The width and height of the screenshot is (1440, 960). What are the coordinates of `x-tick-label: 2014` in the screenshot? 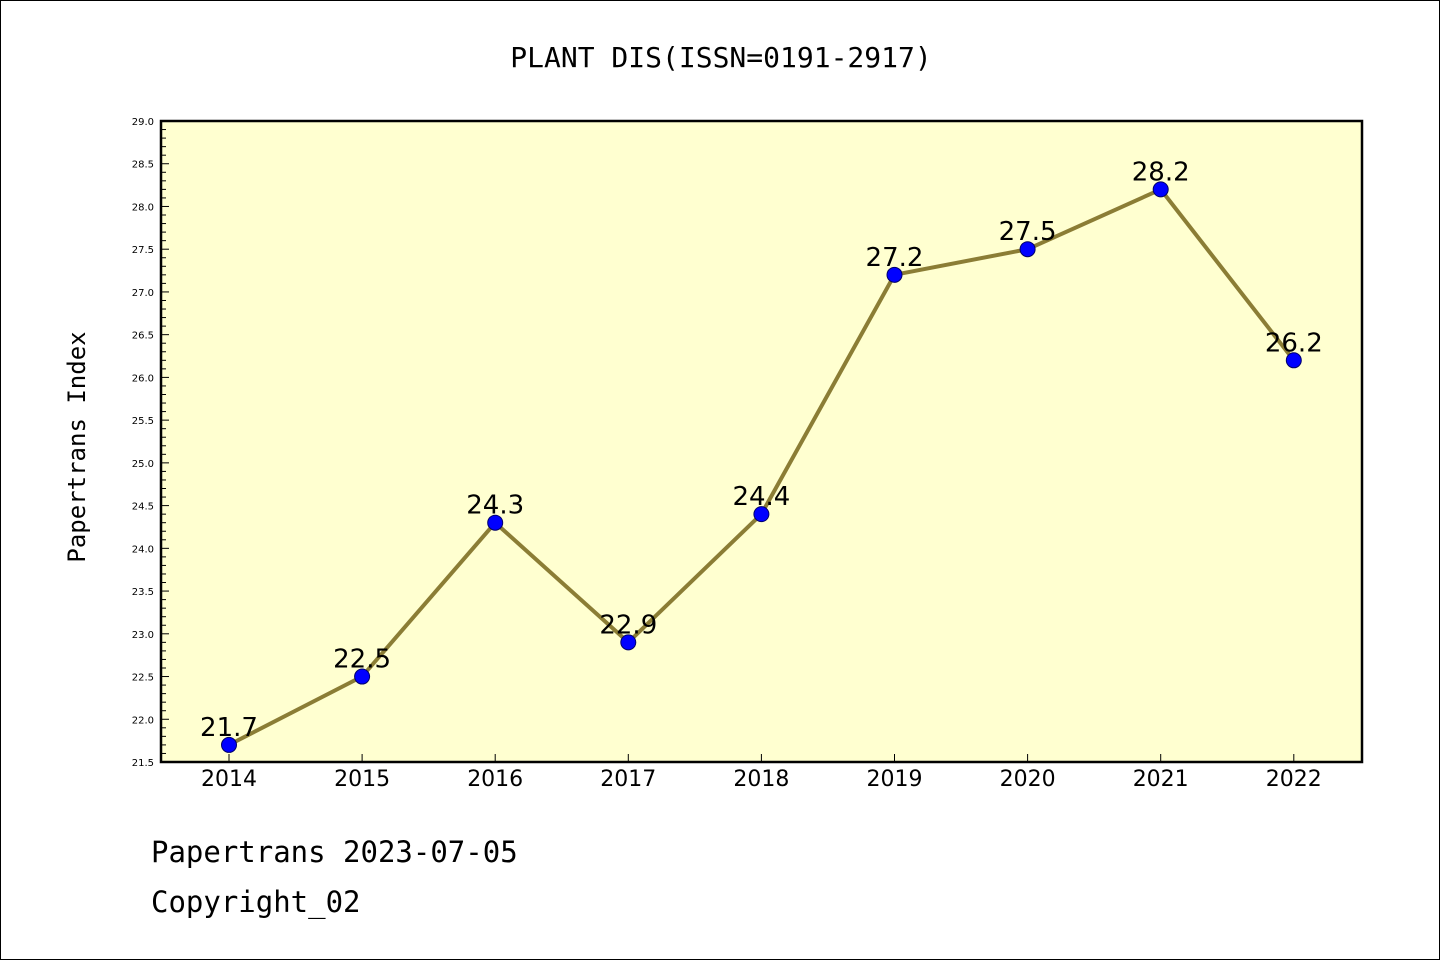 It's located at (229, 779).